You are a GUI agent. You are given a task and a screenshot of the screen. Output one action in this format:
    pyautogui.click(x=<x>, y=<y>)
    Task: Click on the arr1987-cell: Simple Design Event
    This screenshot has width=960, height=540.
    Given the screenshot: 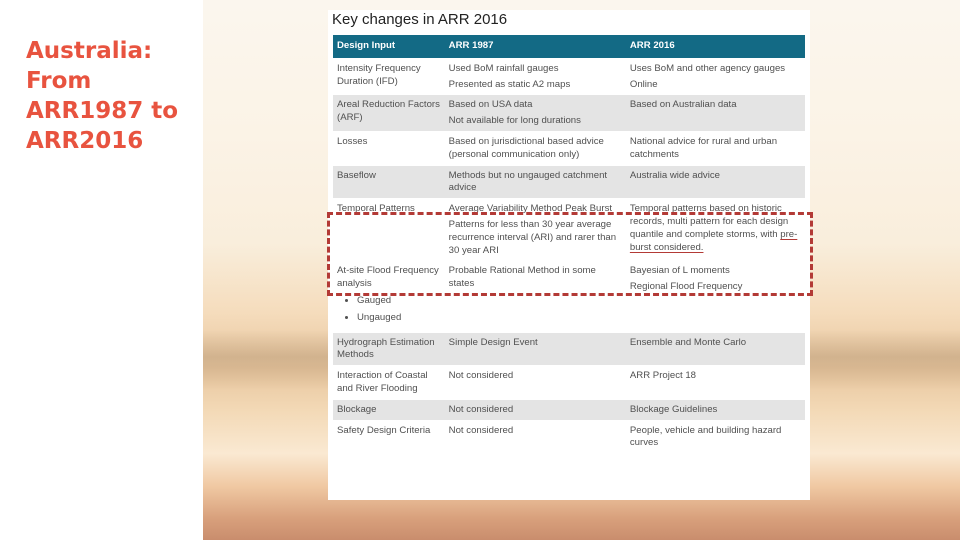 What is the action you would take?
    pyautogui.click(x=535, y=348)
    